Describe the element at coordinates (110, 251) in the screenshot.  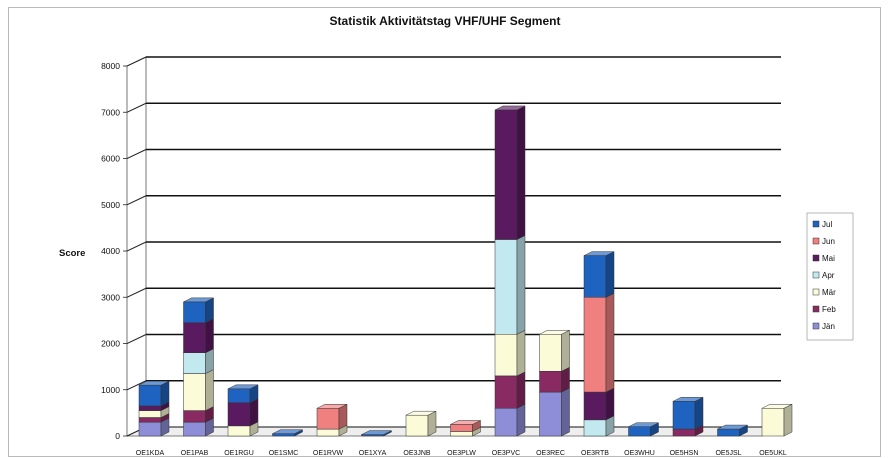
I see `y-tick-label: 4000` at that location.